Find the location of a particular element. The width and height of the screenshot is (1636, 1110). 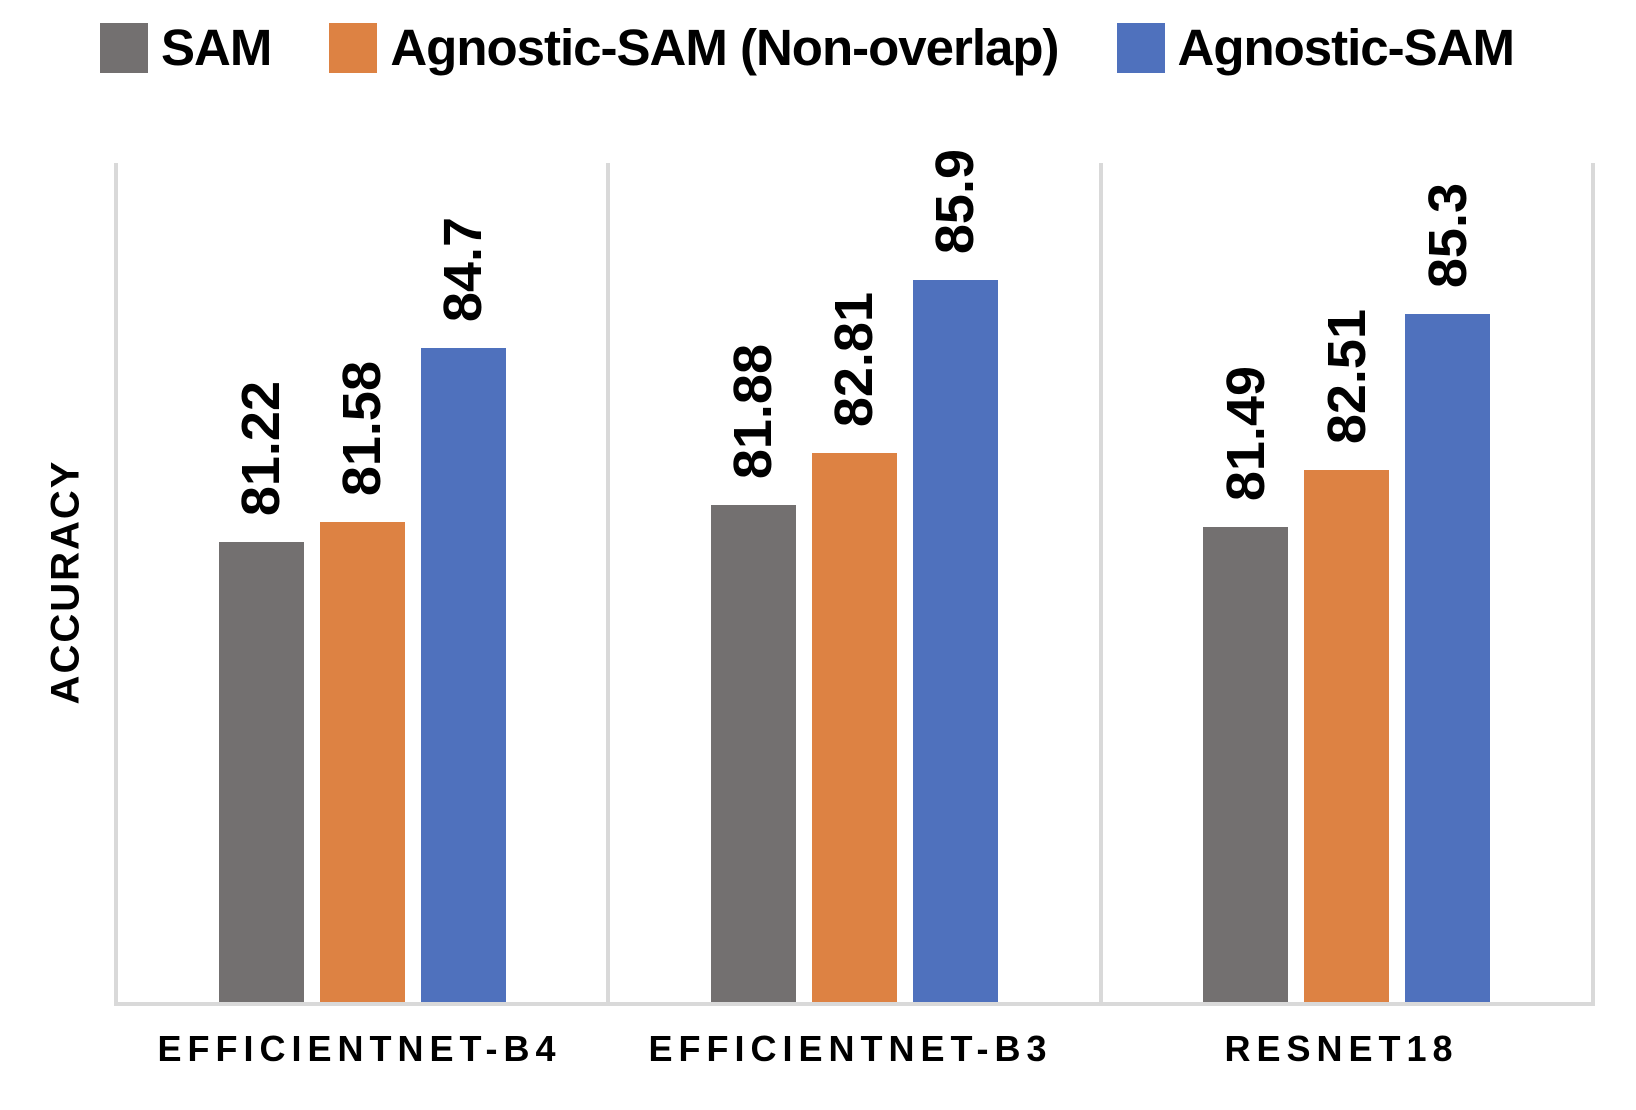

legend-item-sam: SAM is located at coordinates (186, 47).